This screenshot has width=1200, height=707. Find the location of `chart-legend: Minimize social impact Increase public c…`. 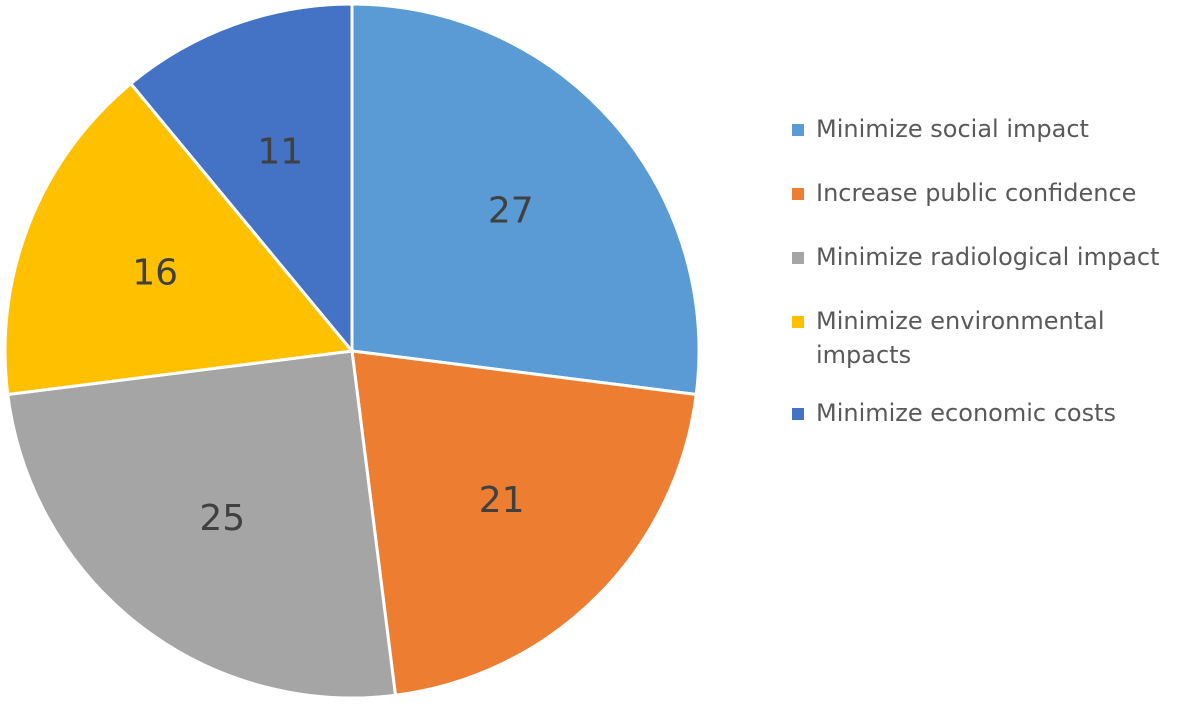

chart-legend: Minimize social impact Increase public c… is located at coordinates (992, 271).